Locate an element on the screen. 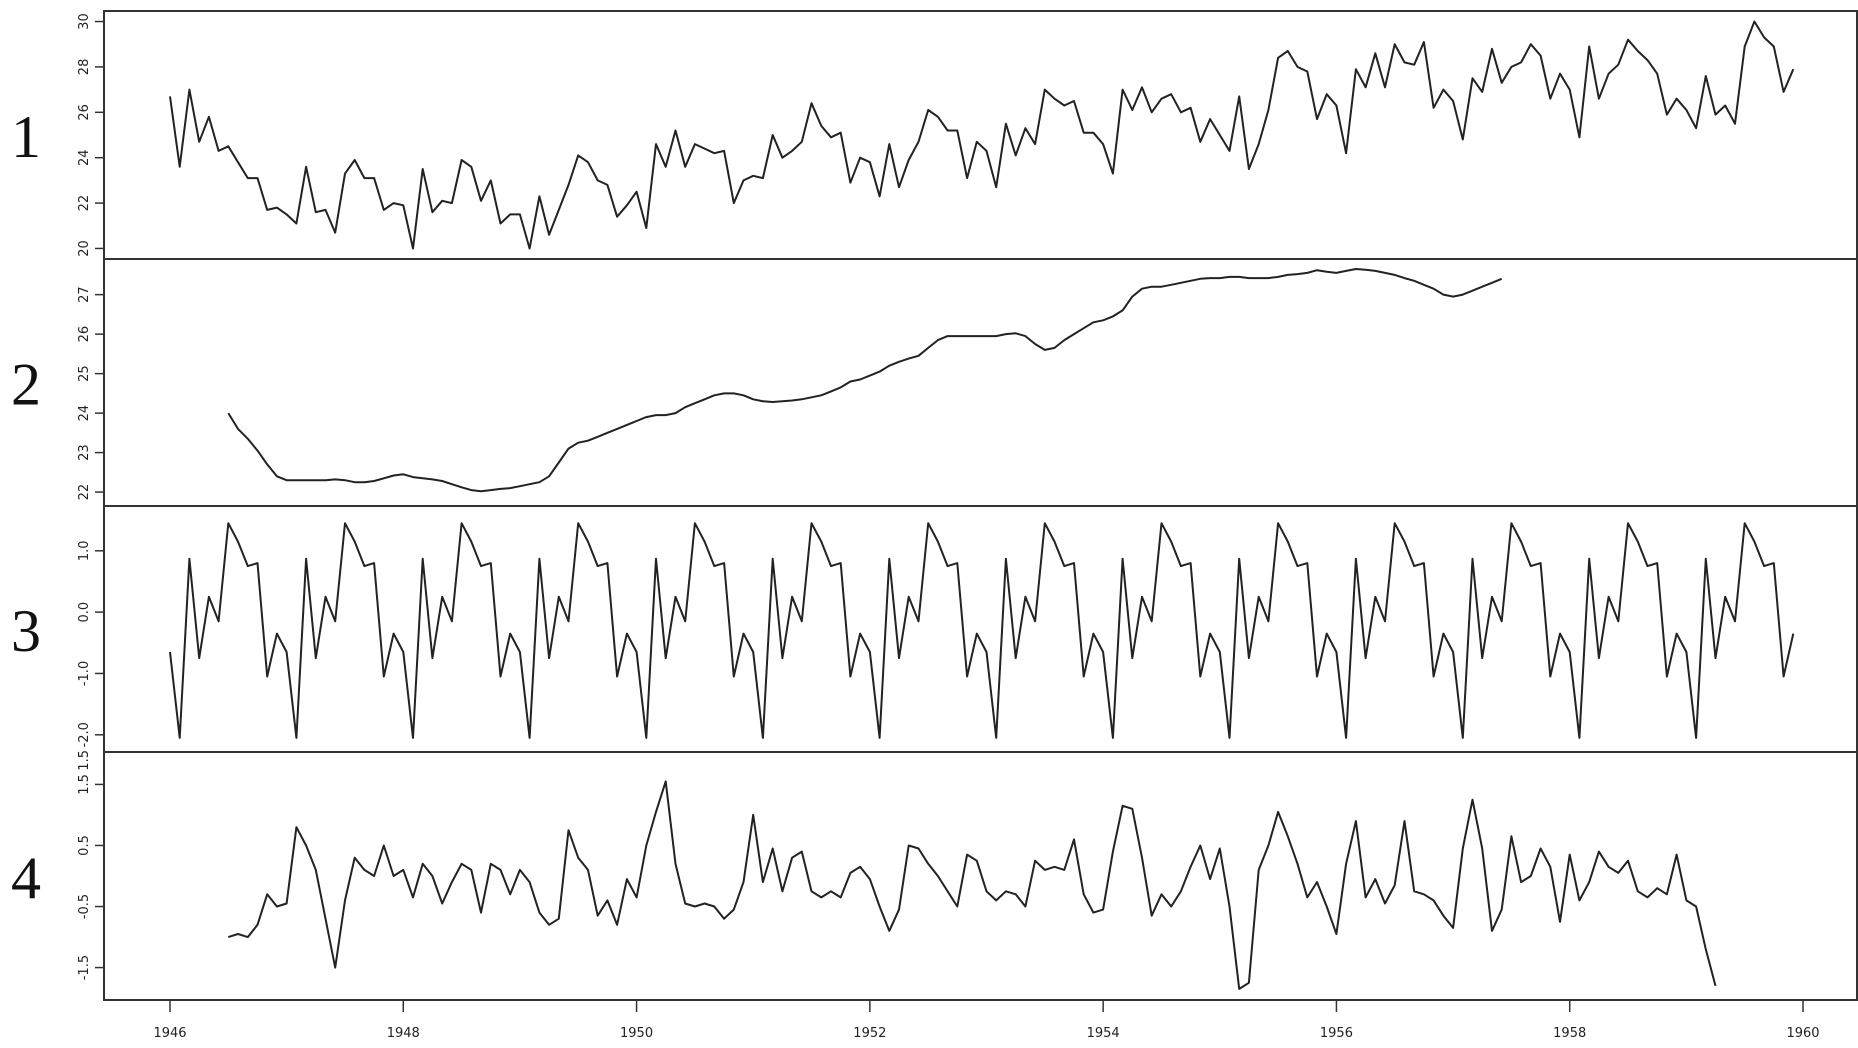  y-tick-label: 30 is located at coordinates (84, 21).